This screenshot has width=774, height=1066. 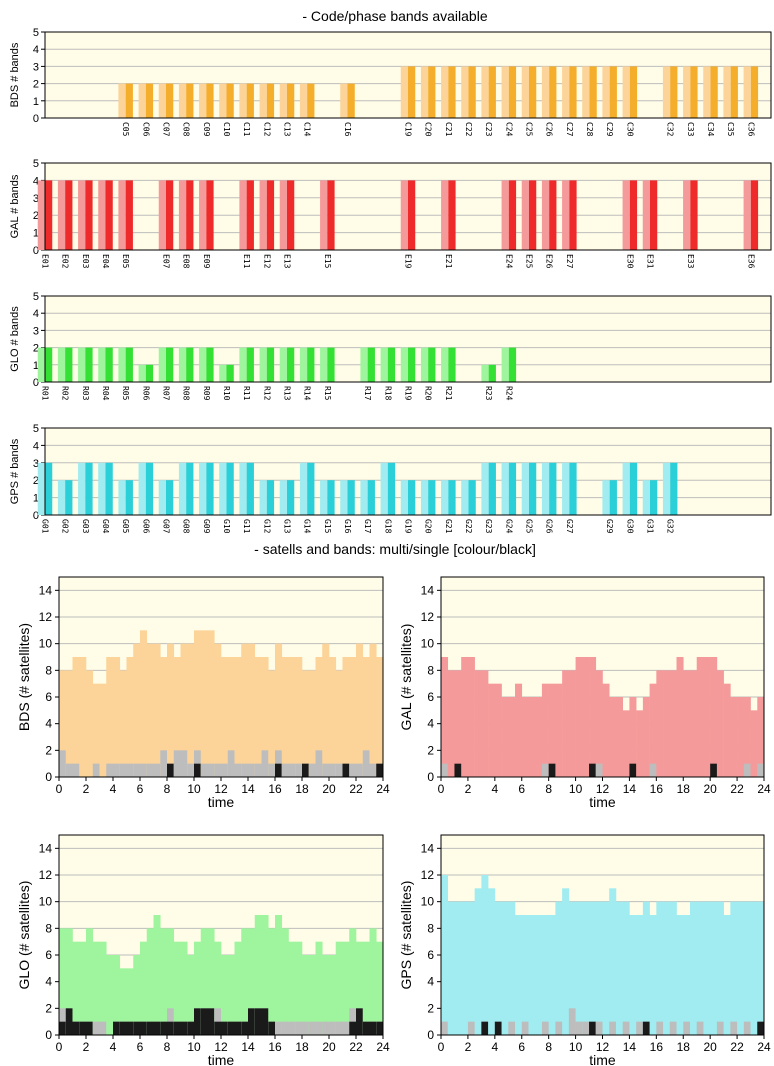 I want to click on category-label: R08, so click(x=186, y=393).